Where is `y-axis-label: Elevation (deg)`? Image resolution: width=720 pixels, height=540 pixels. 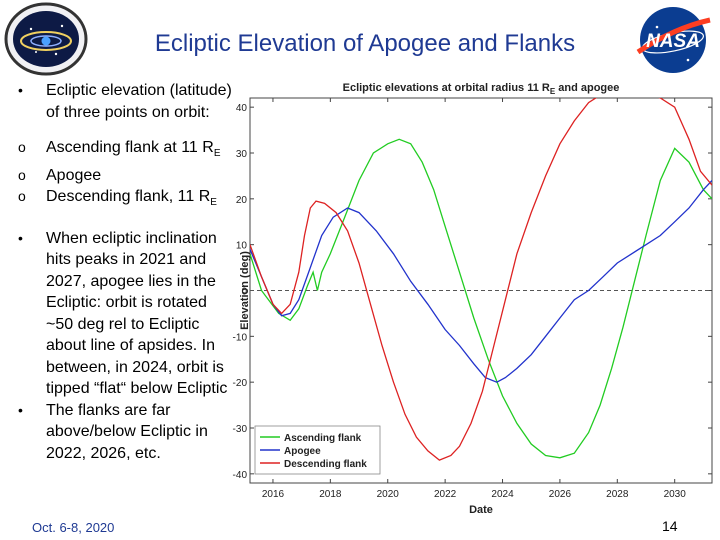
y-axis-label: Elevation (deg) is located at coordinates (245, 290).